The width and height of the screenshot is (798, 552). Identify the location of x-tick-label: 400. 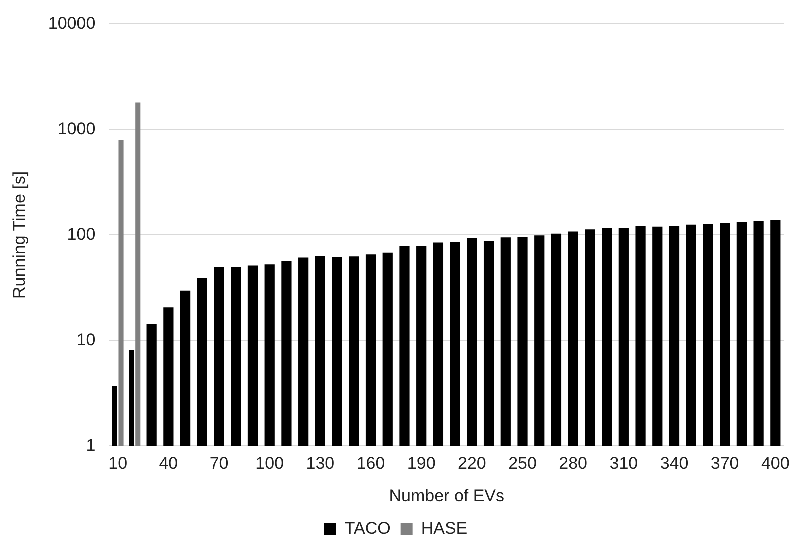
(775, 464).